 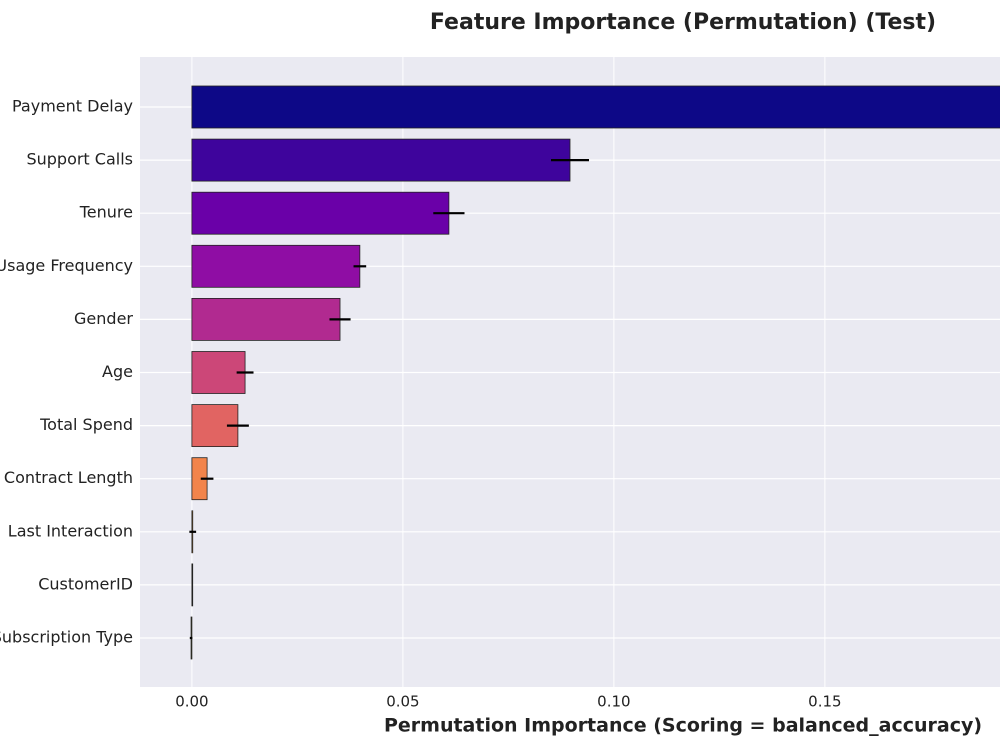 What do you see at coordinates (72, 106) in the screenshot?
I see `y-tick-label: Payment Delay` at bounding box center [72, 106].